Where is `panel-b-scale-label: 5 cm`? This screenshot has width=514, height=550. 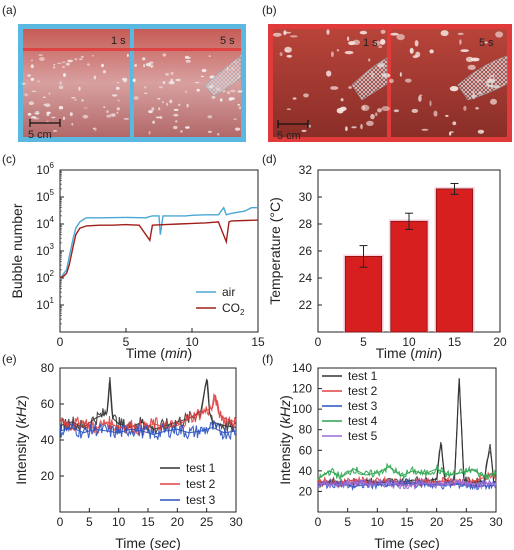 panel-b-scale-label: 5 cm is located at coordinates (289, 136).